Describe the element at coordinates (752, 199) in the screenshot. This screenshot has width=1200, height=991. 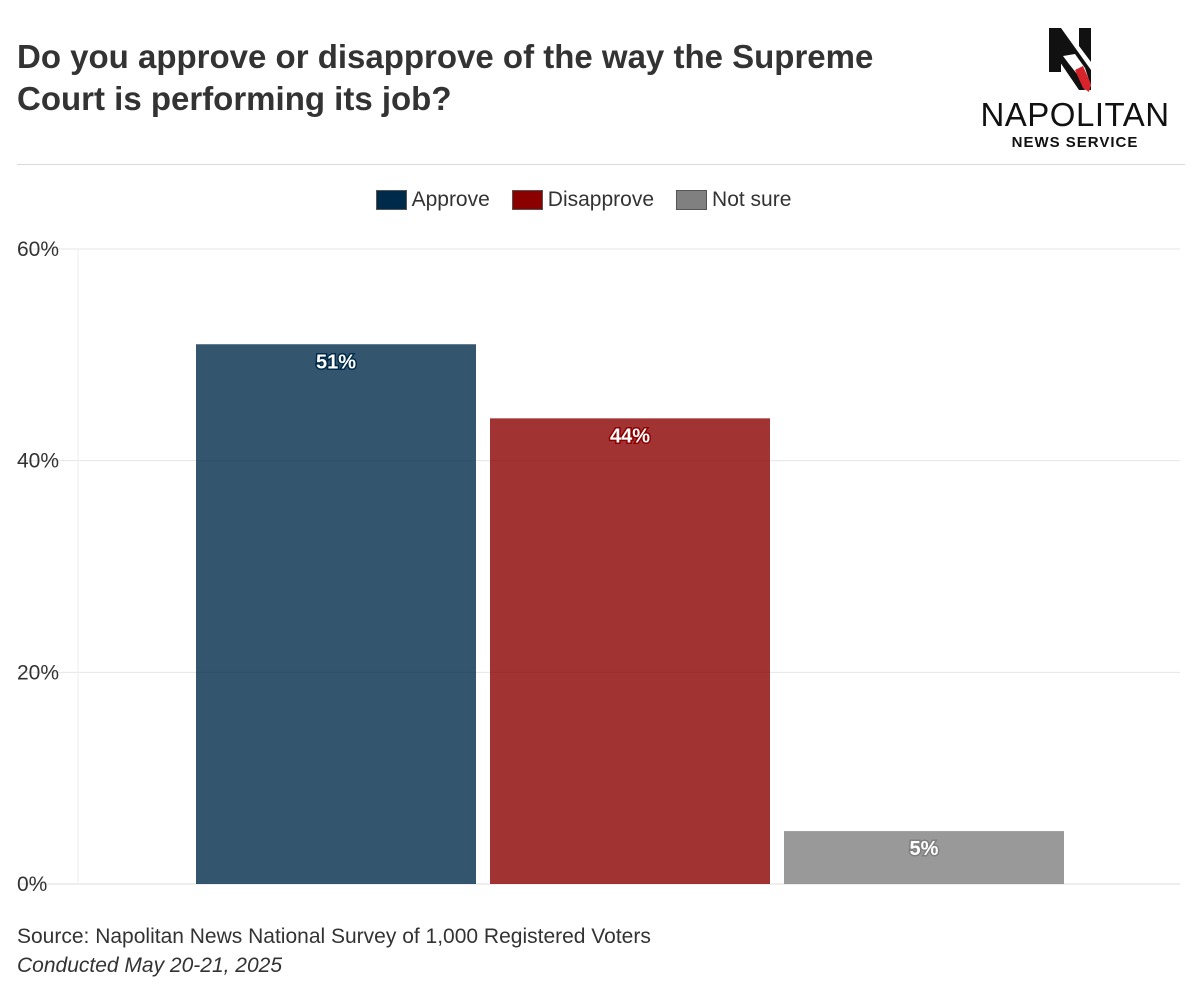
I see `legend-label-not-sure: Not sure` at that location.